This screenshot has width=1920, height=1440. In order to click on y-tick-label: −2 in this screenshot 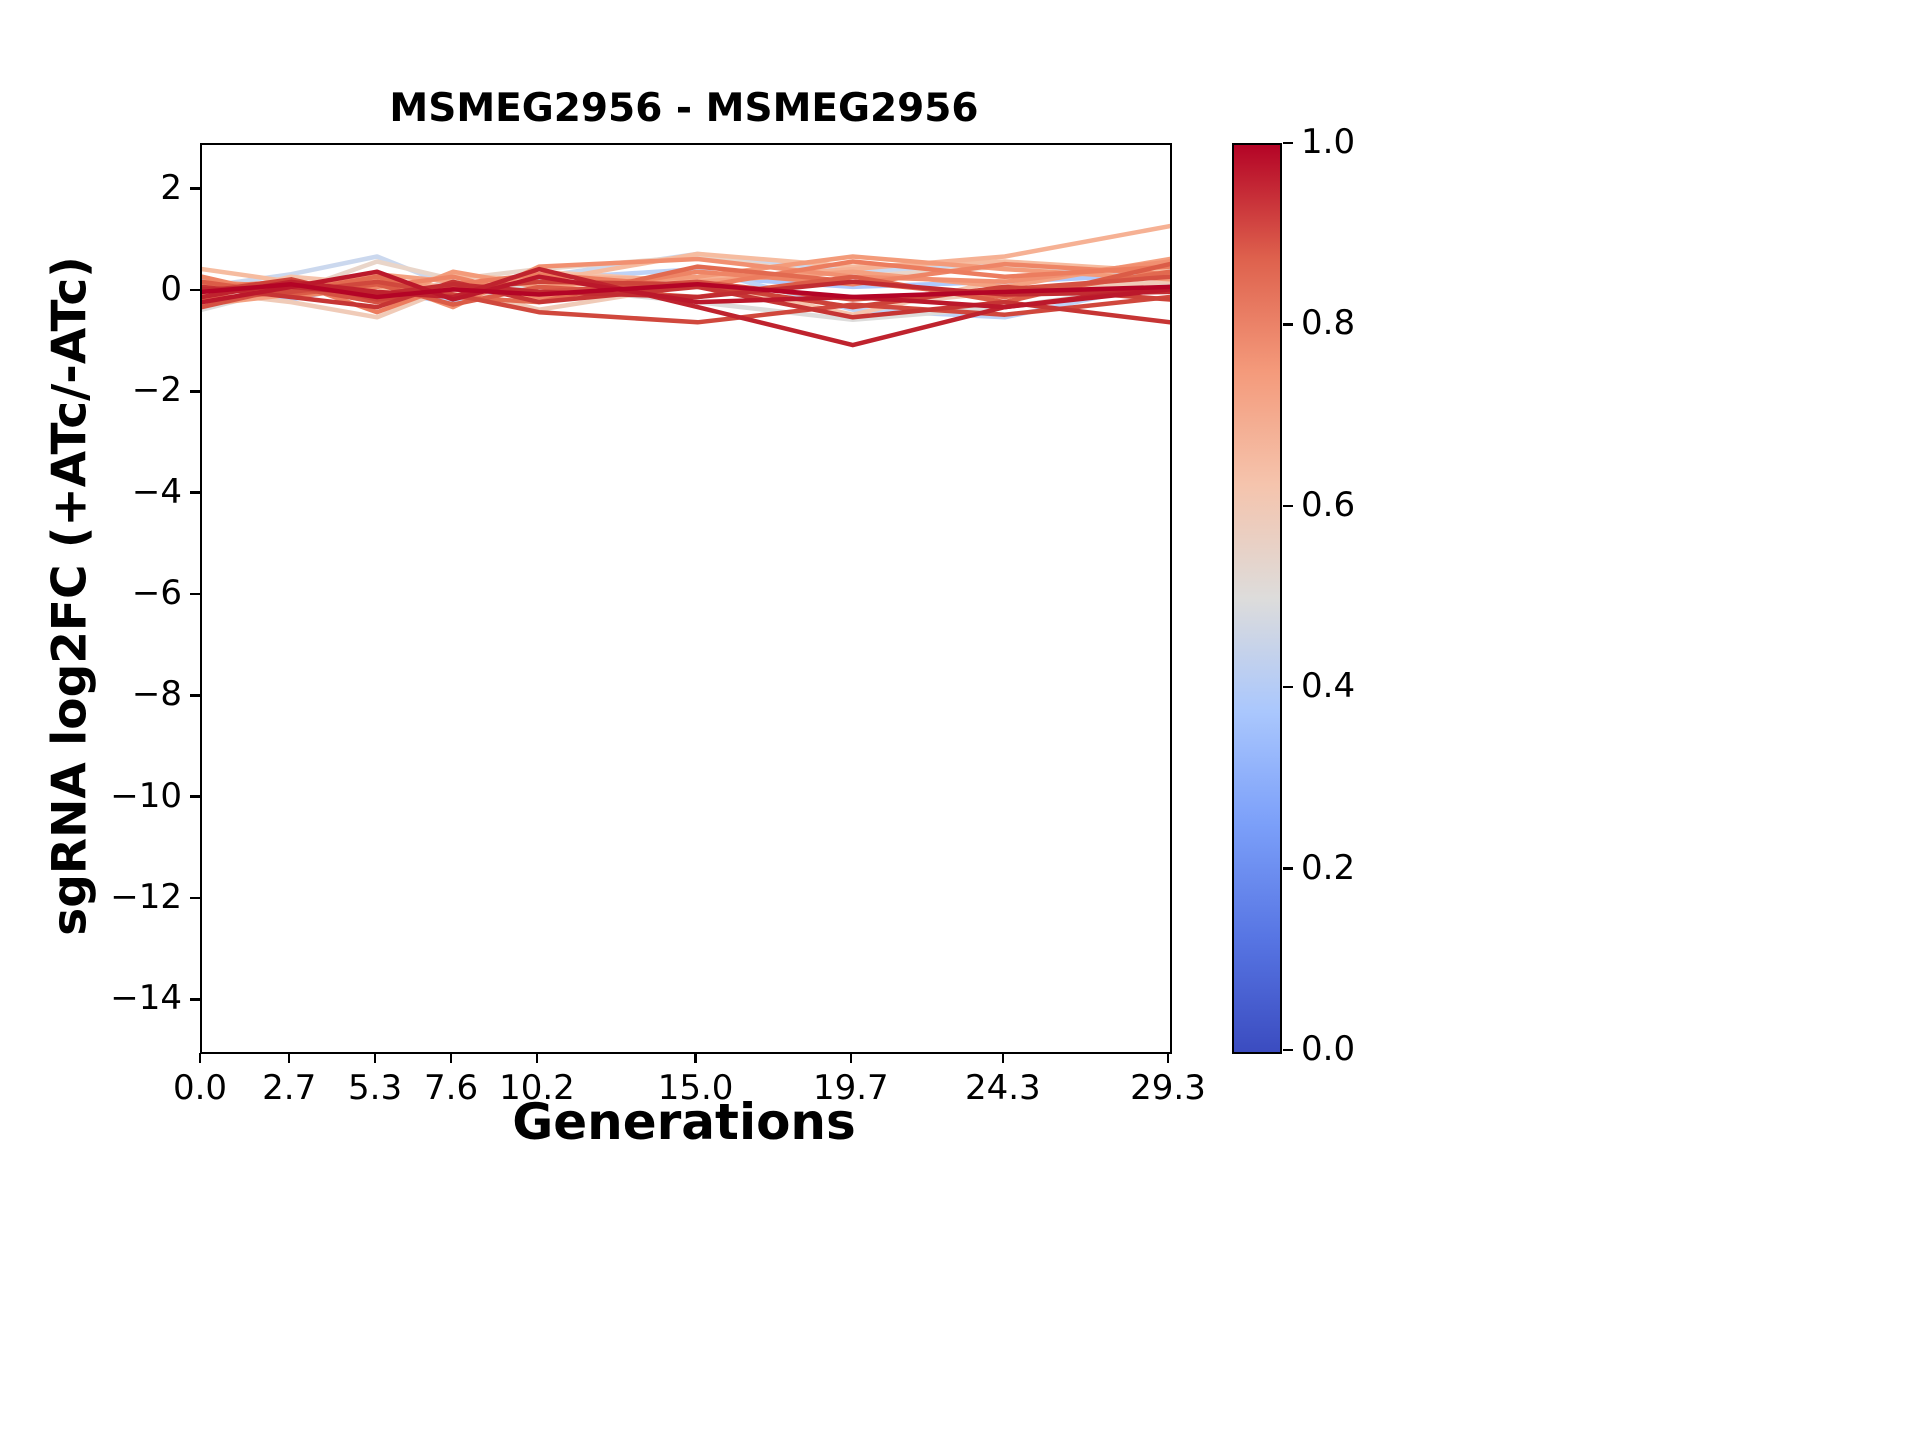, I will do `click(156, 390)`.